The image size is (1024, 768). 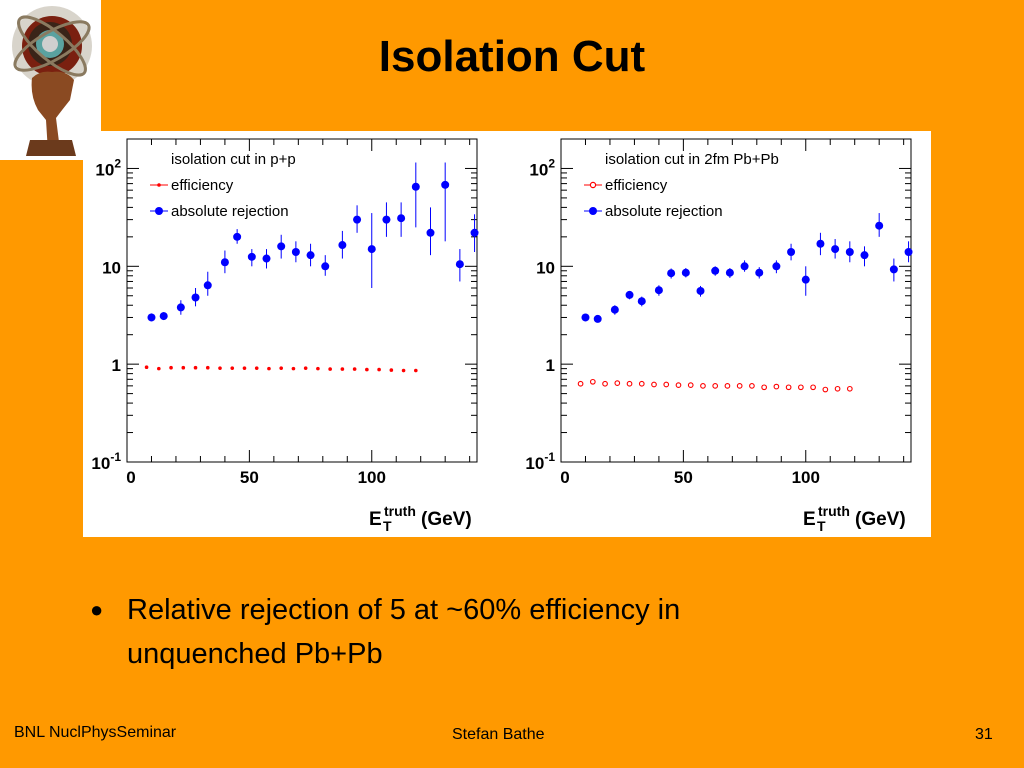 What do you see at coordinates (984, 734) in the screenshot?
I see `footer-page-number: 31` at bounding box center [984, 734].